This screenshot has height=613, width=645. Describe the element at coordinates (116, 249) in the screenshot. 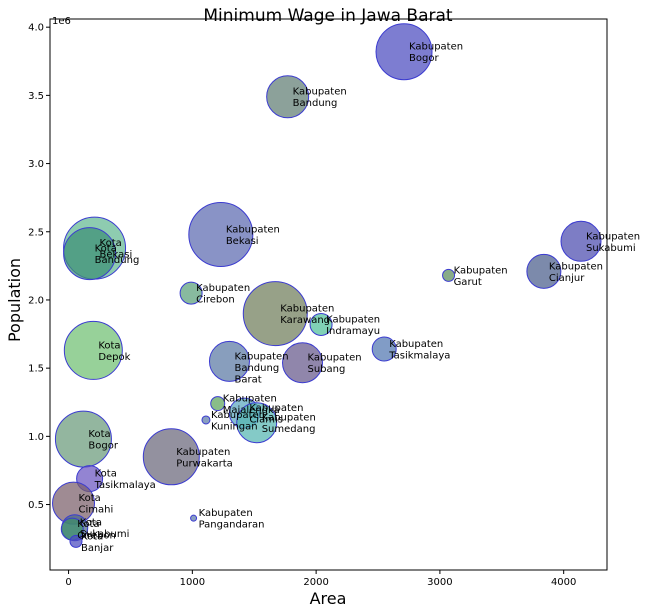

I see `point-label: Kota Bekasi` at that location.